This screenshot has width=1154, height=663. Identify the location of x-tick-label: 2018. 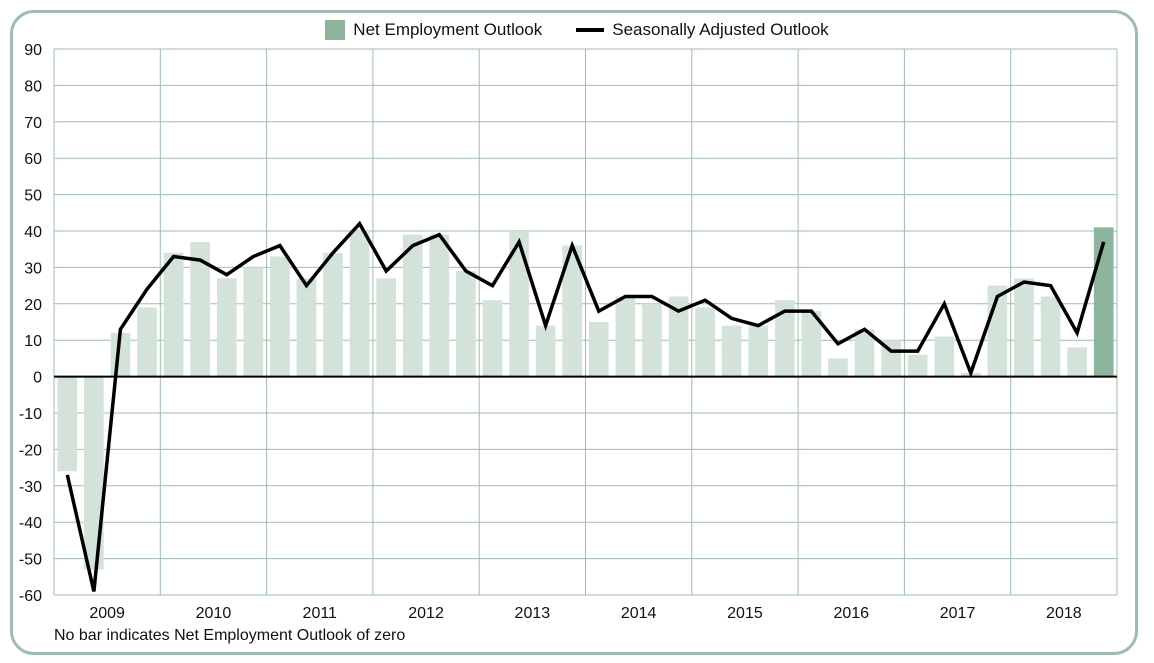
(1064, 613).